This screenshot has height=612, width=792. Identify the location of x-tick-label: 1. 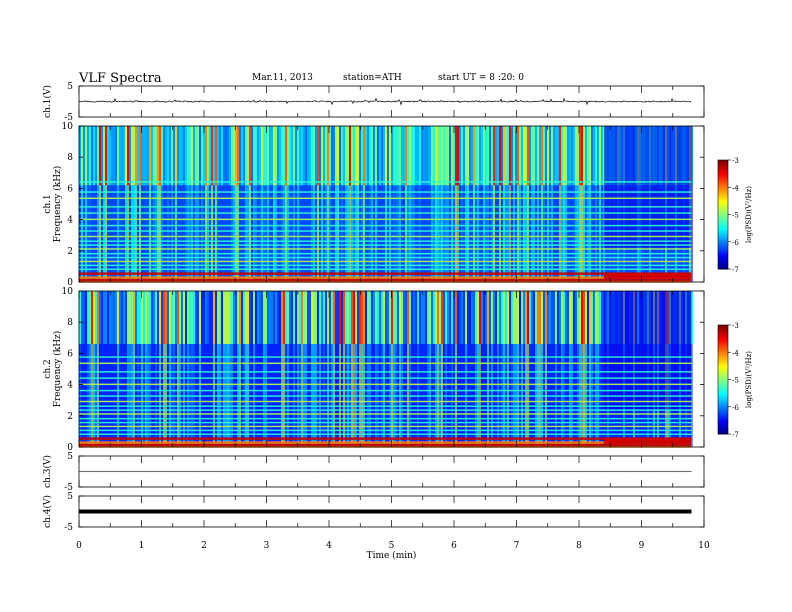
(142, 546).